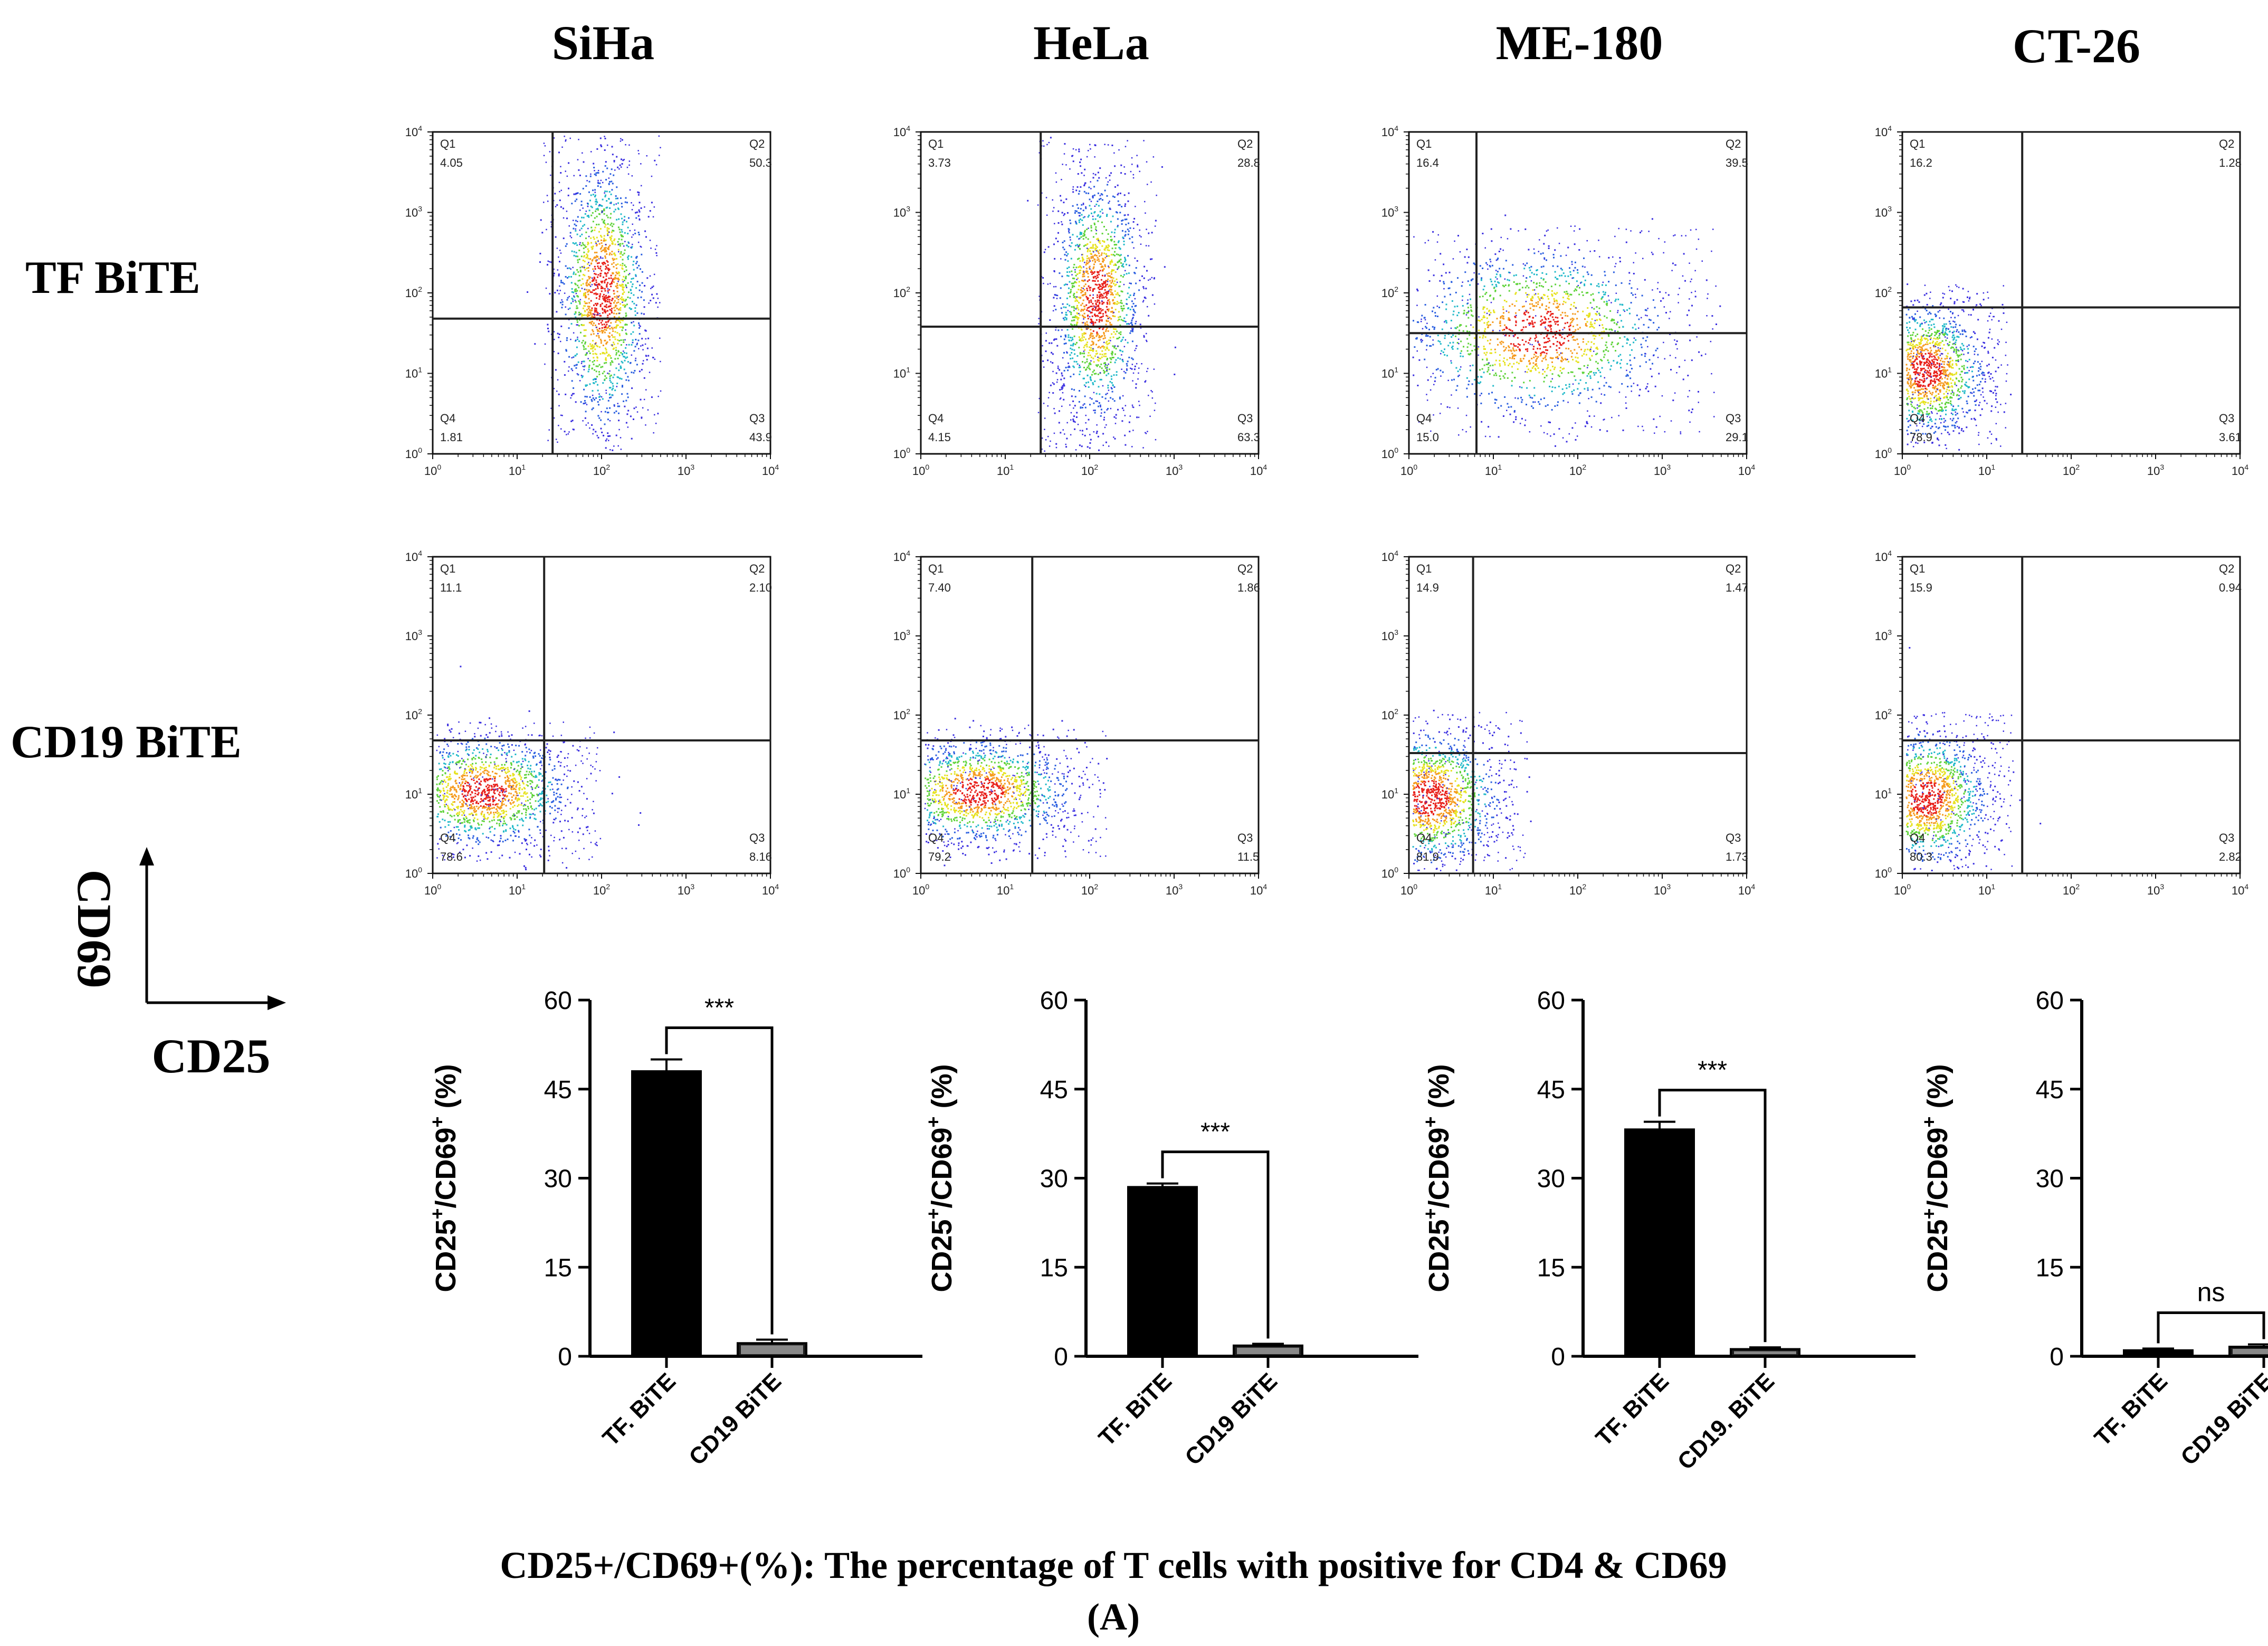 The width and height of the screenshot is (2268, 1646). Describe the element at coordinates (603, 43) in the screenshot. I see `column-title-siha: SiHa` at that location.